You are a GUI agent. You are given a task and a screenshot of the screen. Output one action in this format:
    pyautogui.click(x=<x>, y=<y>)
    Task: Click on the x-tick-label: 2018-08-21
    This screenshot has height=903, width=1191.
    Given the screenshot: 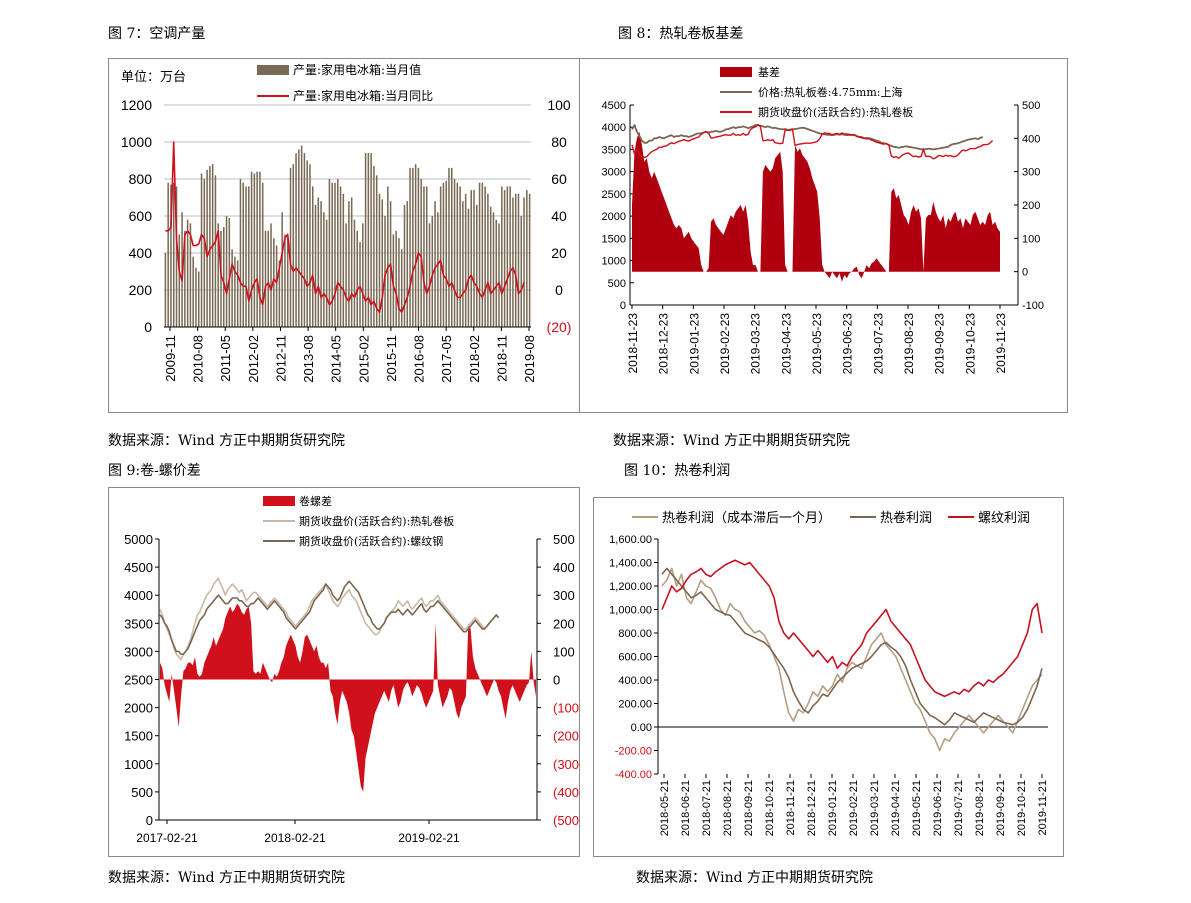 What is the action you would take?
    pyautogui.click(x=728, y=808)
    